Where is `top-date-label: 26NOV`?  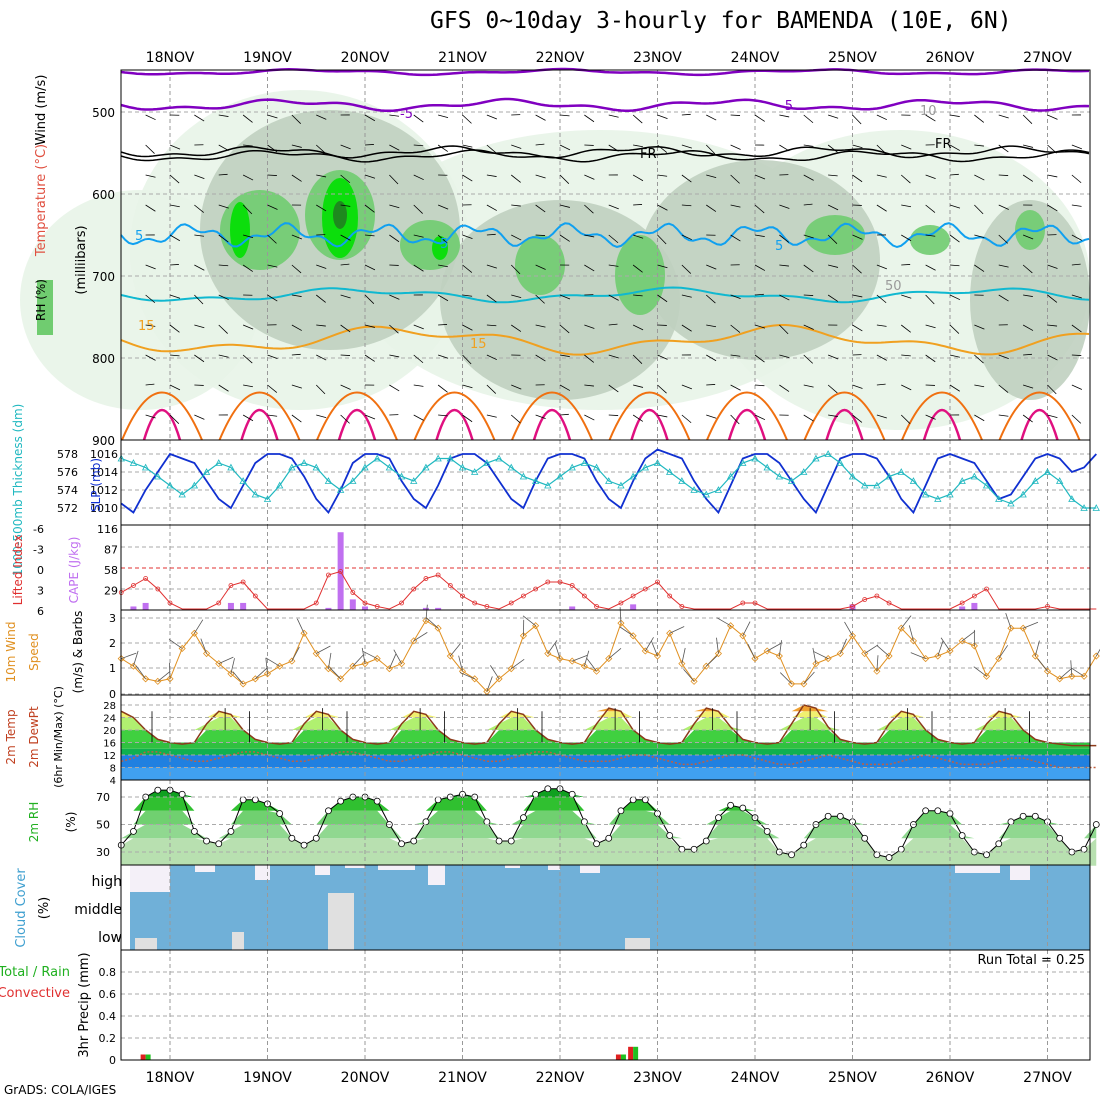 top-date-label: 26NOV is located at coordinates (950, 58).